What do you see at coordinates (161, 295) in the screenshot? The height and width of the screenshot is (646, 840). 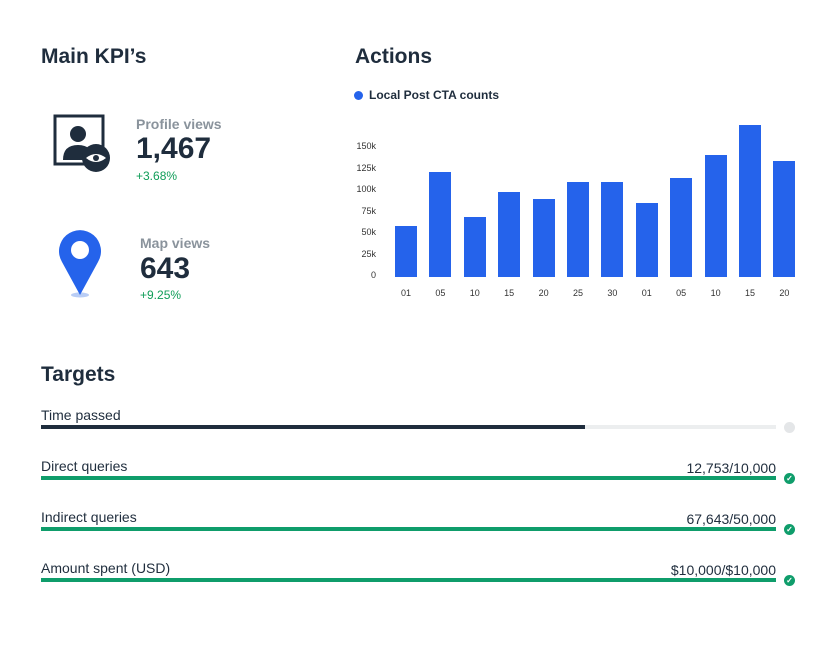 I see `kpi-delta: +9.25%` at bounding box center [161, 295].